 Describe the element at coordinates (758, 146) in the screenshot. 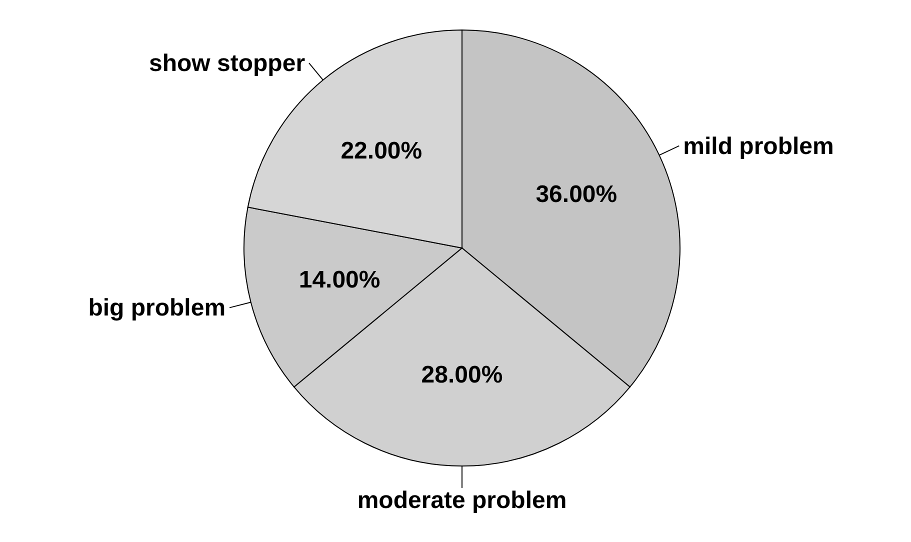

I see `slice-label: mild problem` at that location.